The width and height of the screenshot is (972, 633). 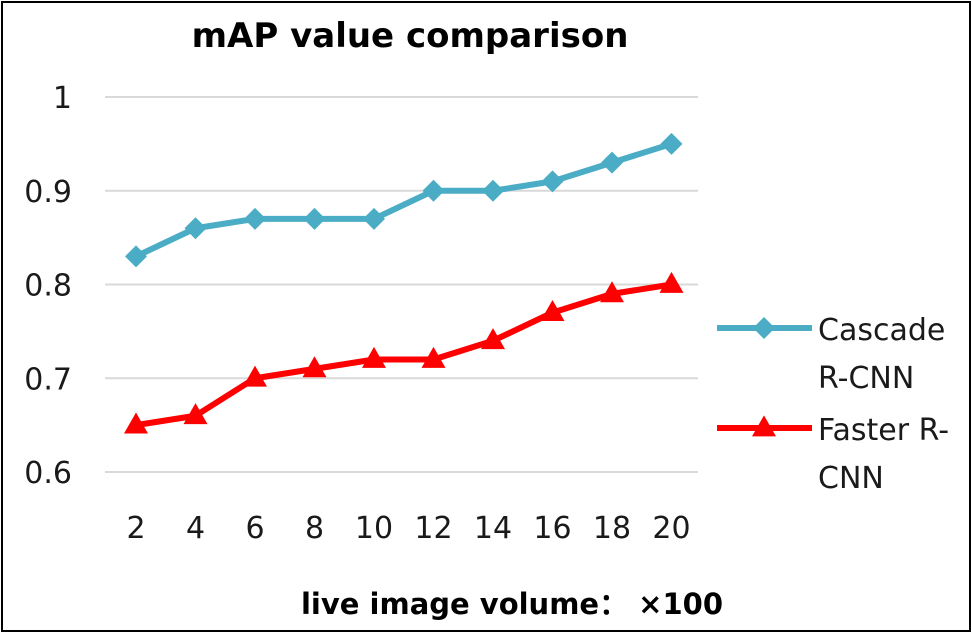 I want to click on x-tick-label: 12, so click(x=433, y=528).